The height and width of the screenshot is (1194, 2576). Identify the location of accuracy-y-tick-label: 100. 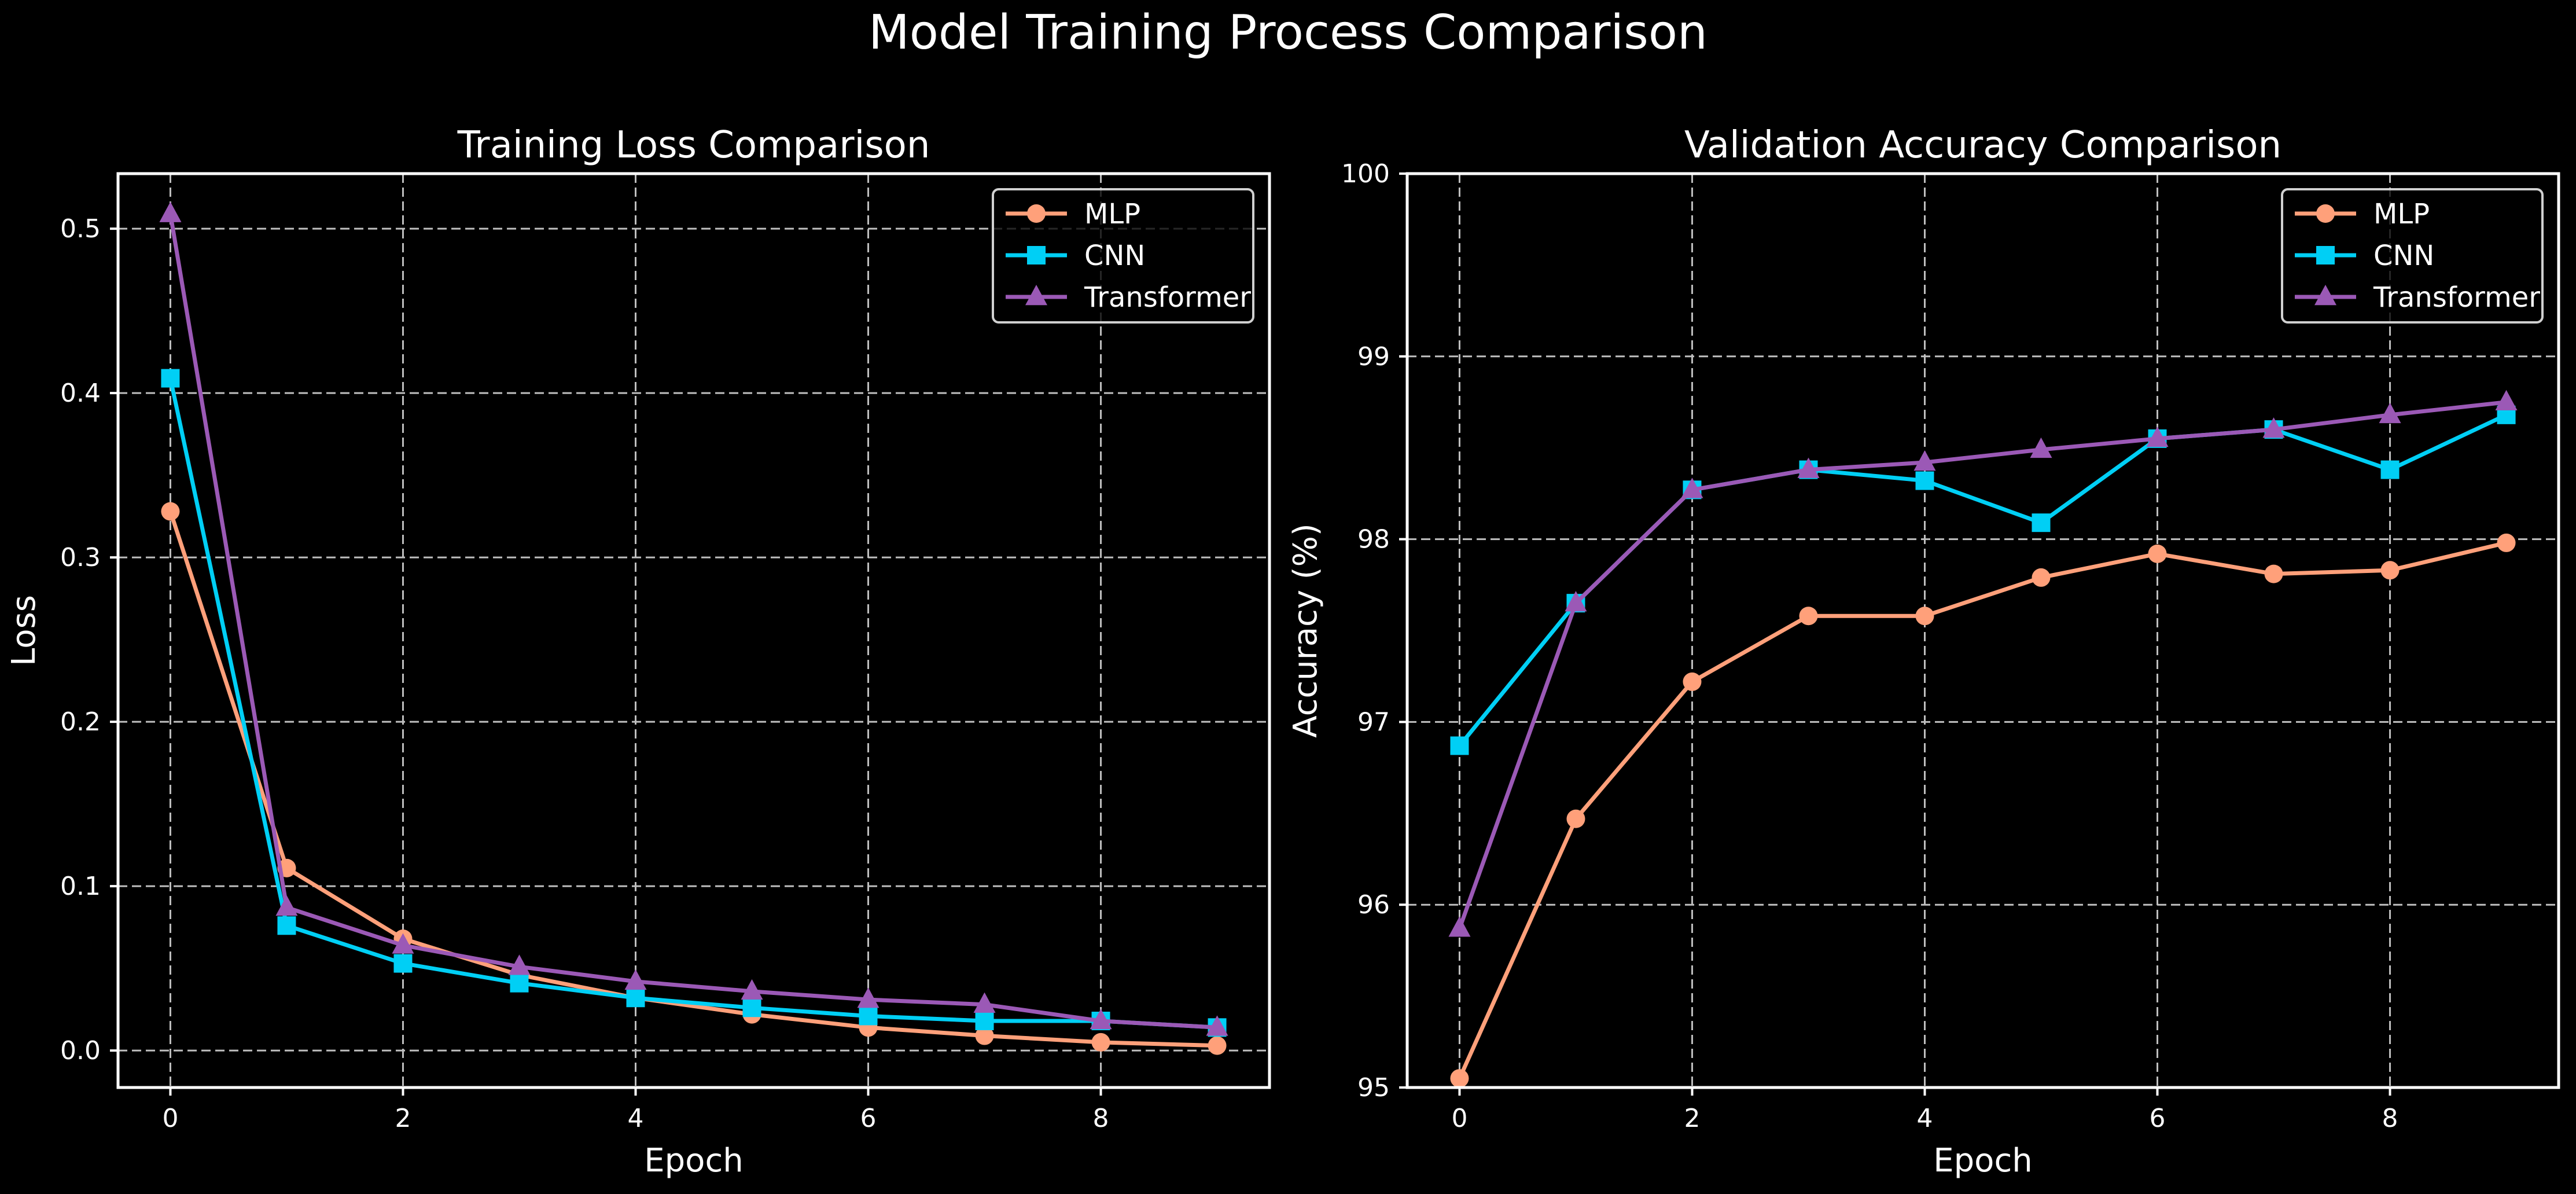
(1365, 174).